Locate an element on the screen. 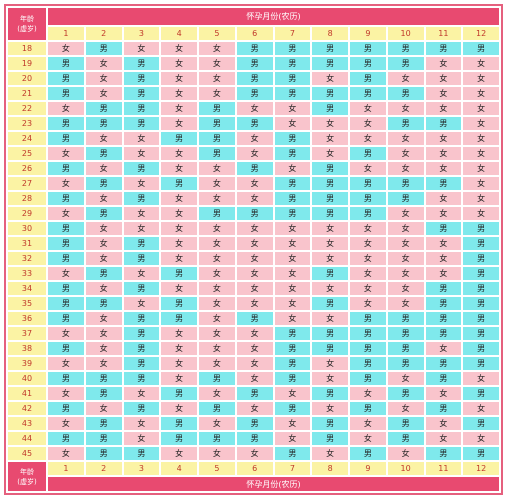 Image resolution: width=507 pixels, height=500 pixels. age-cell: 21 is located at coordinates (27, 93).